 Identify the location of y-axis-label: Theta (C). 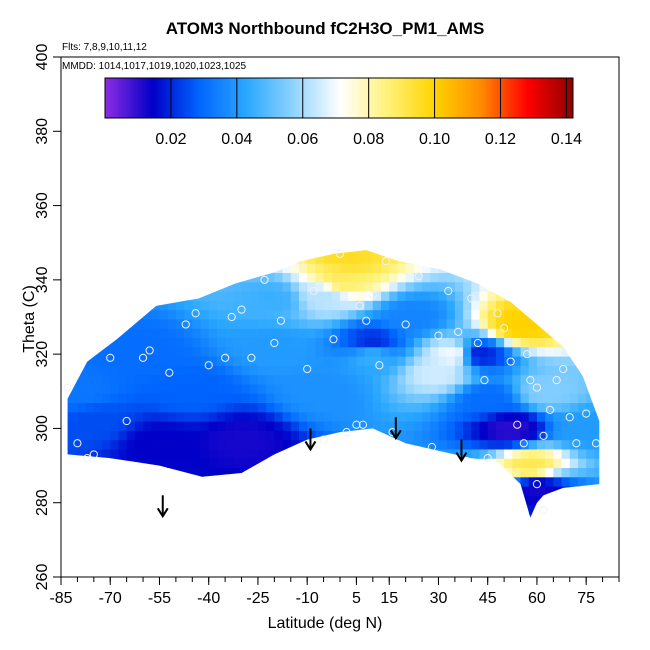
(29, 319).